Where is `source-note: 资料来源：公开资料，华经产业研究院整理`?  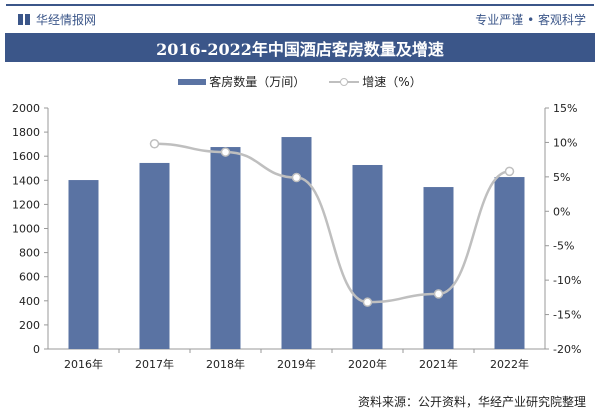 source-note: 资料来源：公开资料，华经产业研究院整理 is located at coordinates (471, 402).